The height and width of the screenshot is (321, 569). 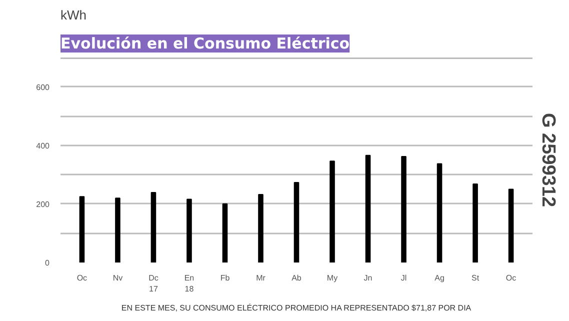 What do you see at coordinates (403, 278) in the screenshot?
I see `x-tick-label: Jl` at bounding box center [403, 278].